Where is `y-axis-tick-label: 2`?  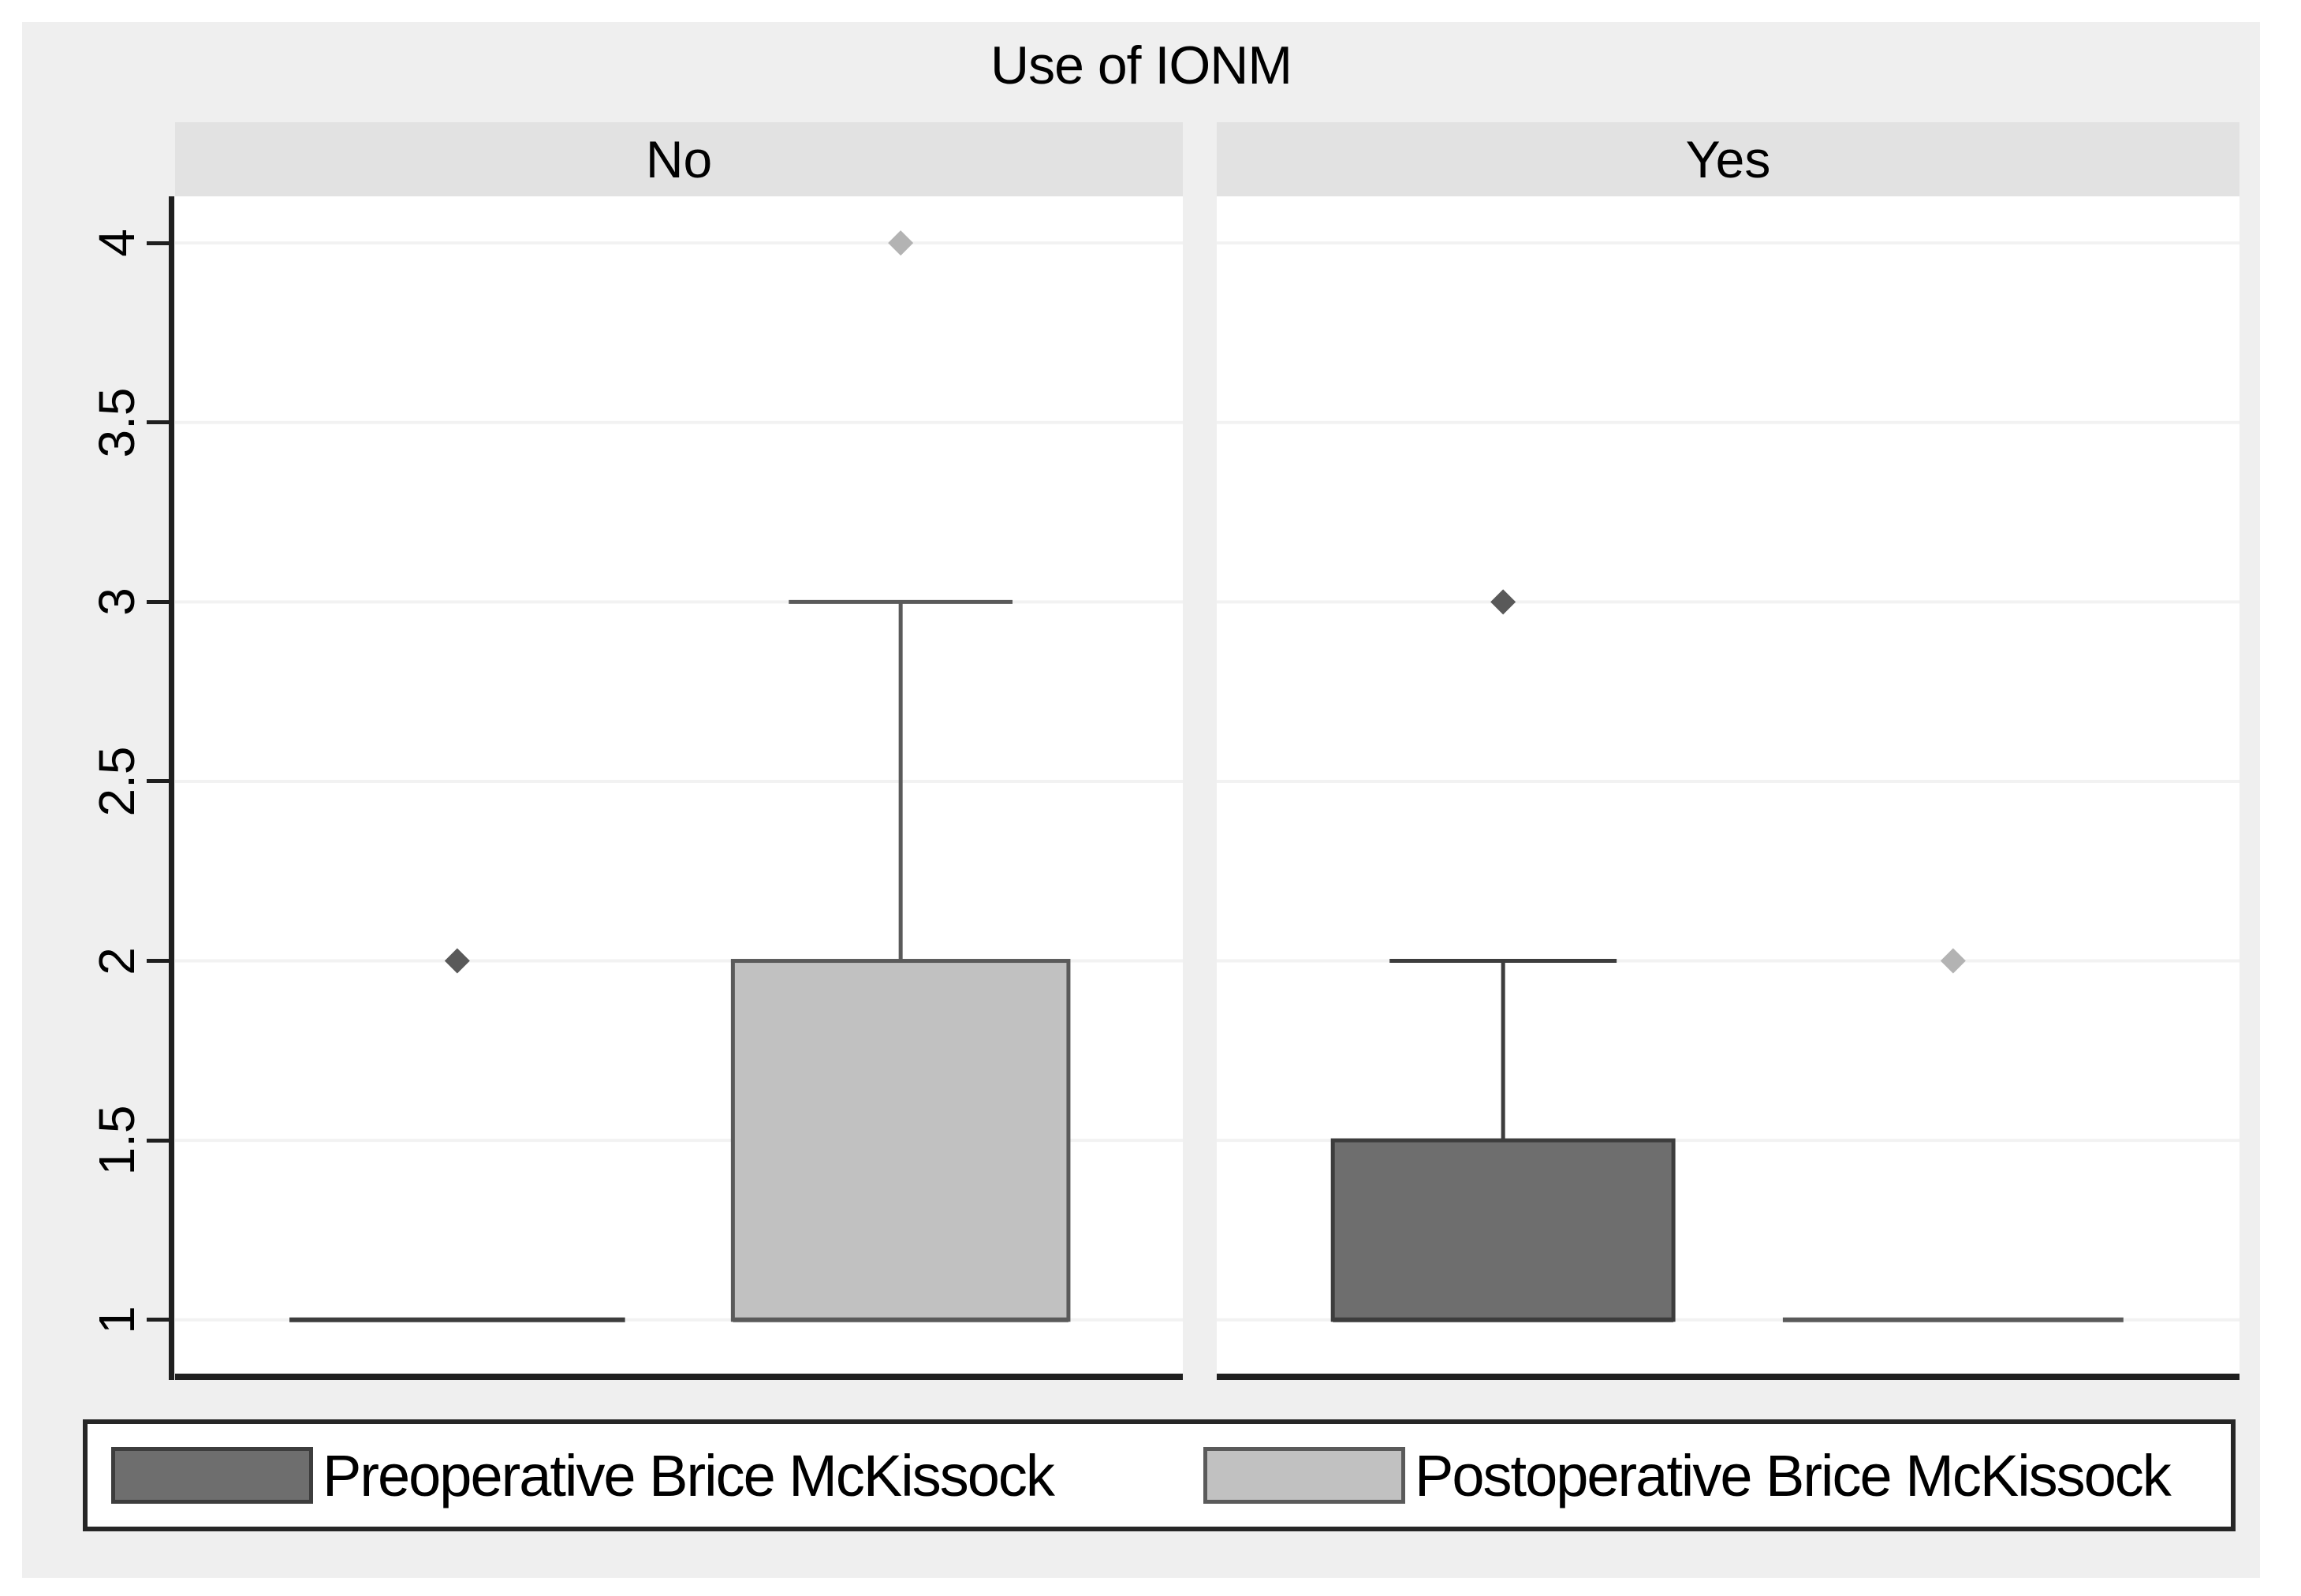
y-axis-tick-label: 2 is located at coordinates (116, 960).